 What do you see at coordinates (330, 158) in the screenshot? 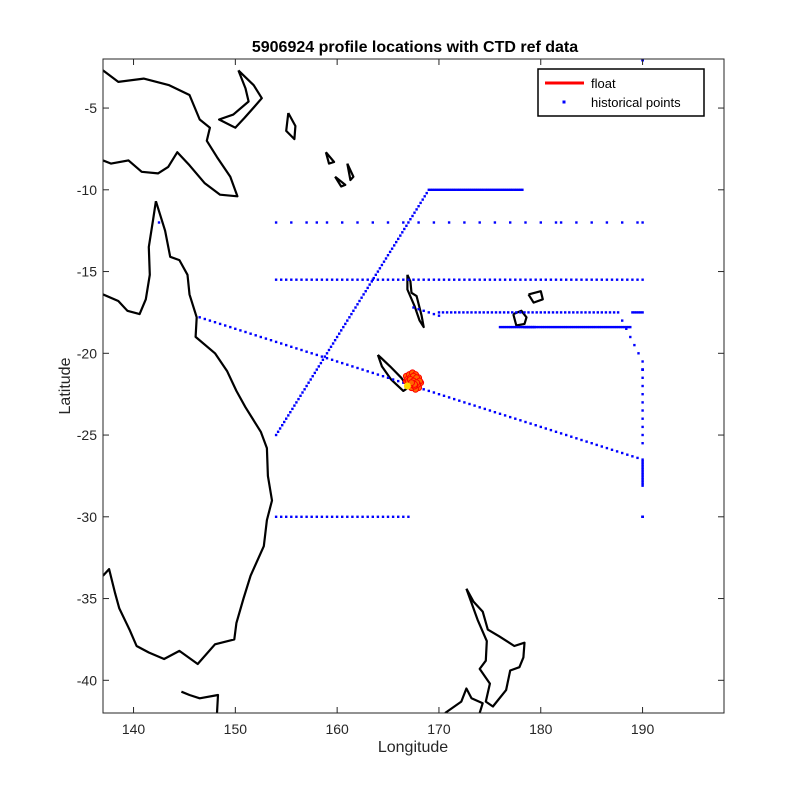
I see `coastline-segment` at bounding box center [330, 158].